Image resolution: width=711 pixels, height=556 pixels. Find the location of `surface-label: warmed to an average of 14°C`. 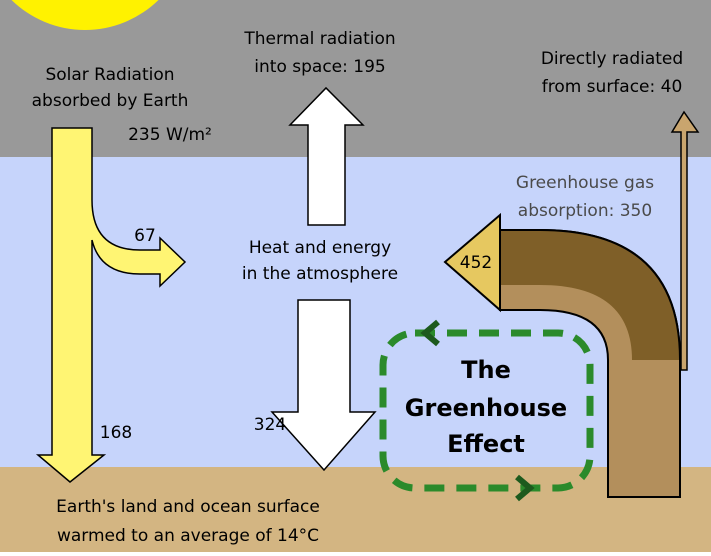

surface-label: warmed to an average of 14°C is located at coordinates (188, 536).